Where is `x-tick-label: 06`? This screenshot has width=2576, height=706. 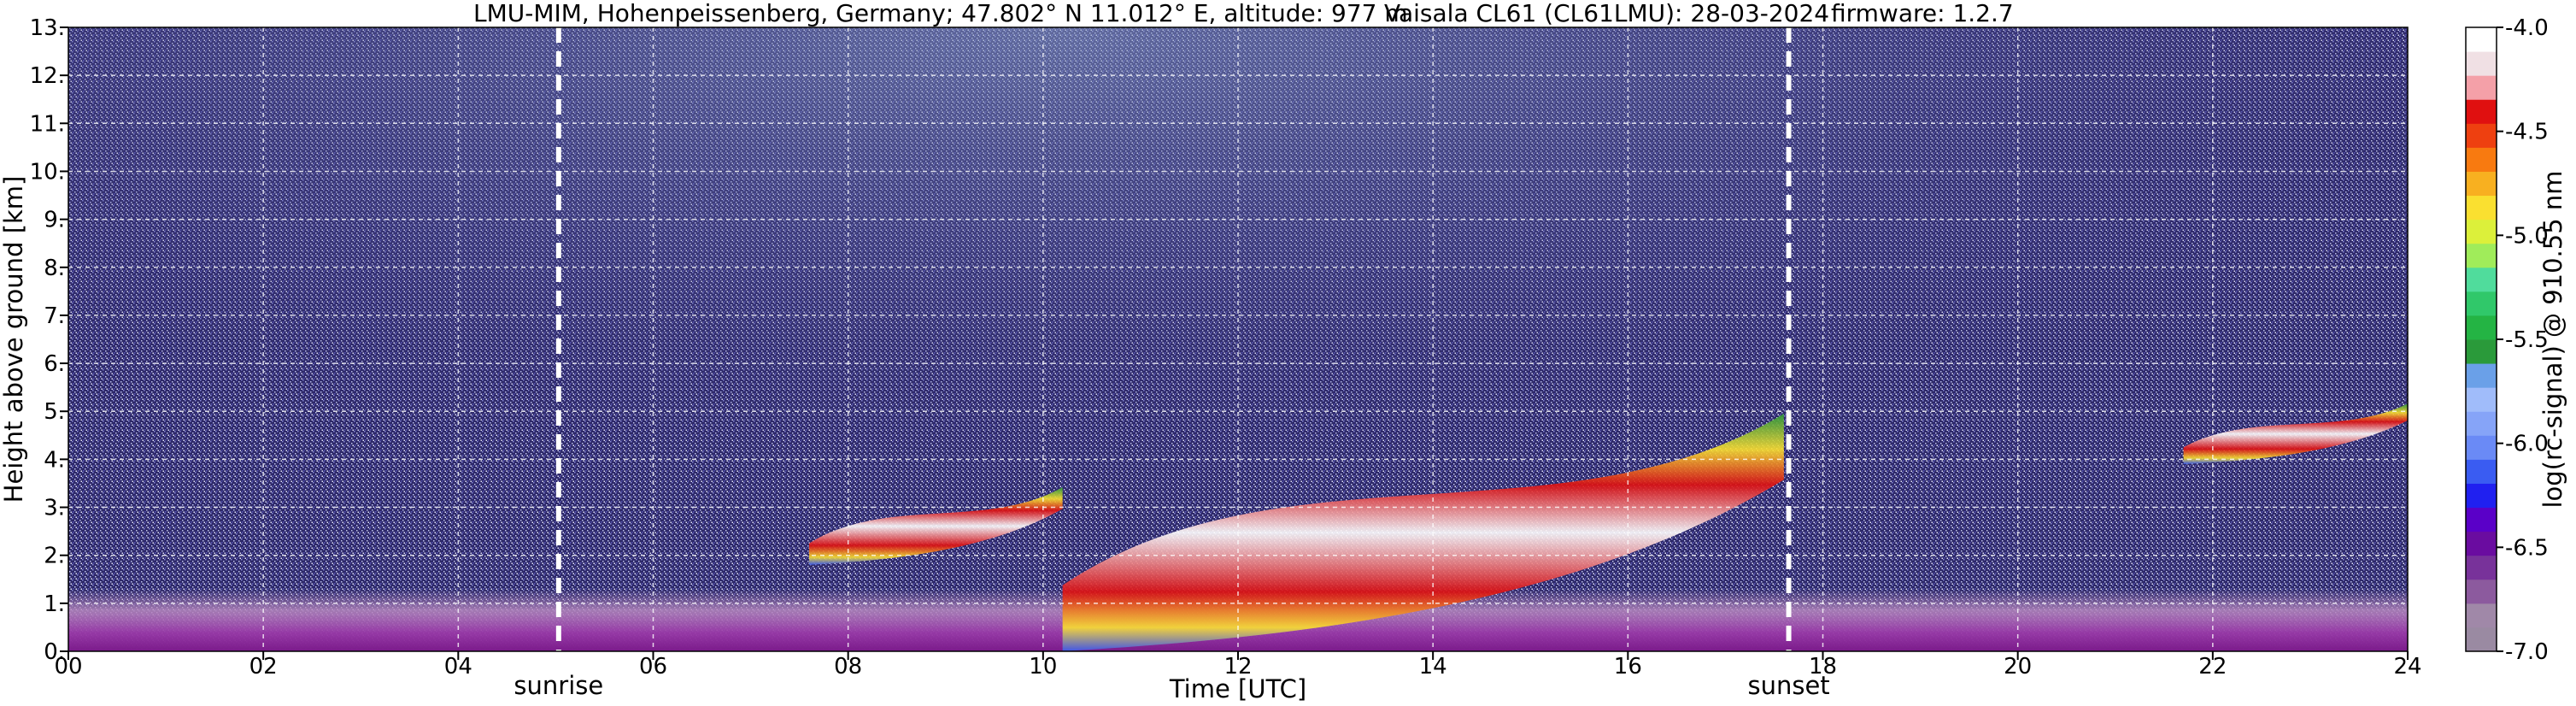 x-tick-label: 06 is located at coordinates (653, 667).